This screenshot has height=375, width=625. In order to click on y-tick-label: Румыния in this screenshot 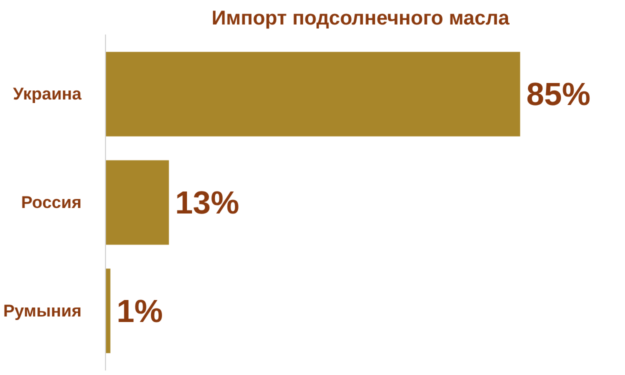, I will do `click(42, 310)`.